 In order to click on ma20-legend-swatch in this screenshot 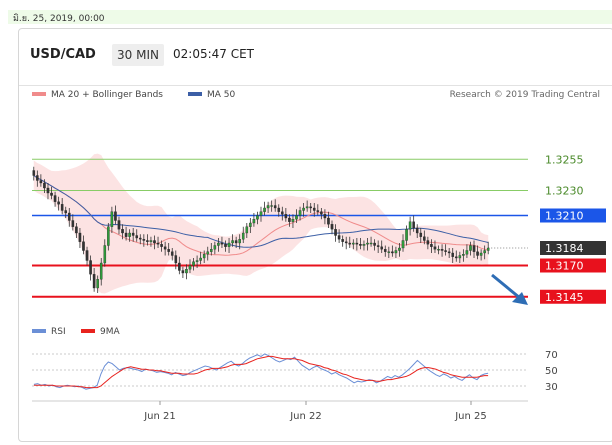, I will do `click(39, 94)`.